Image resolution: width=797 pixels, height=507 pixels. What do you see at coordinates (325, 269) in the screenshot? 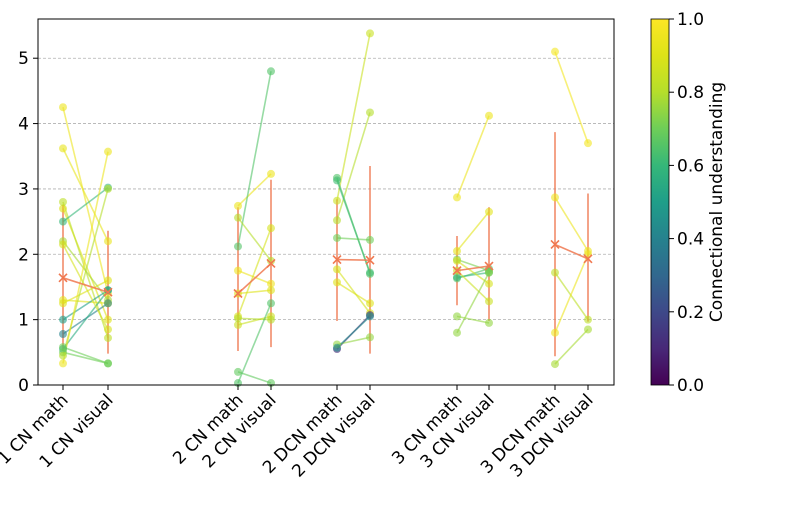
I see `mean-markers` at bounding box center [325, 269].